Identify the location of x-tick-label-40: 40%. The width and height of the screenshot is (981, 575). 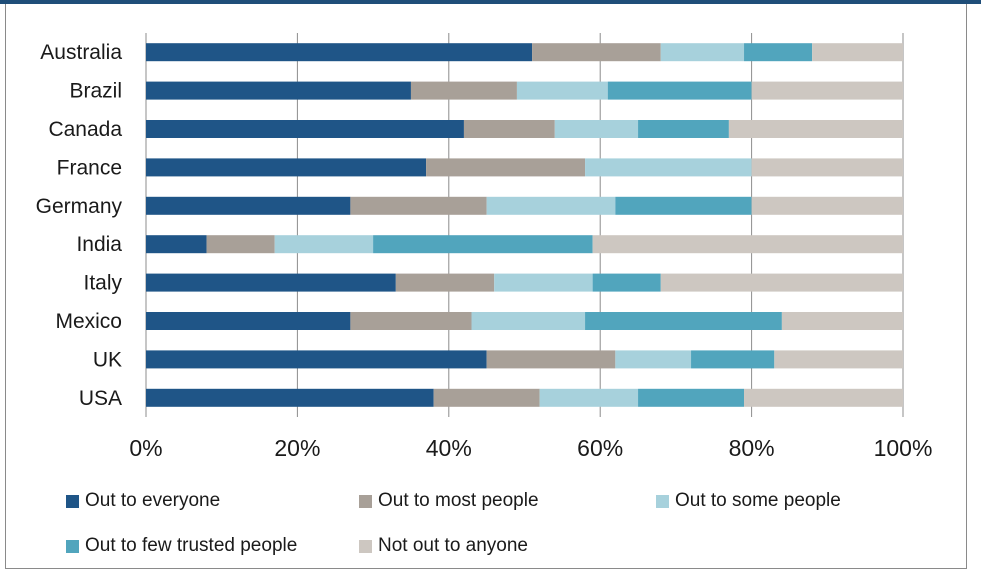
(449, 448).